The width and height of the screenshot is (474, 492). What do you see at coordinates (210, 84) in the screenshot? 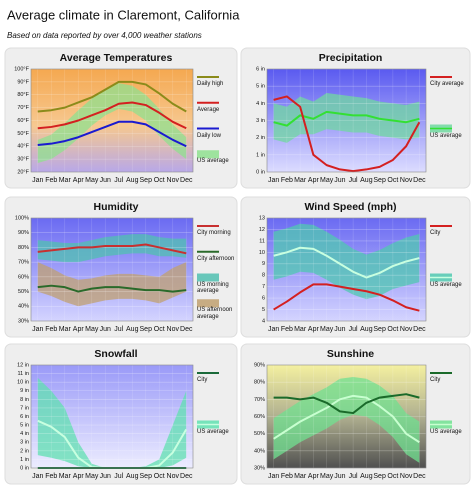
I see `legend-label: Daily high` at bounding box center [210, 84].